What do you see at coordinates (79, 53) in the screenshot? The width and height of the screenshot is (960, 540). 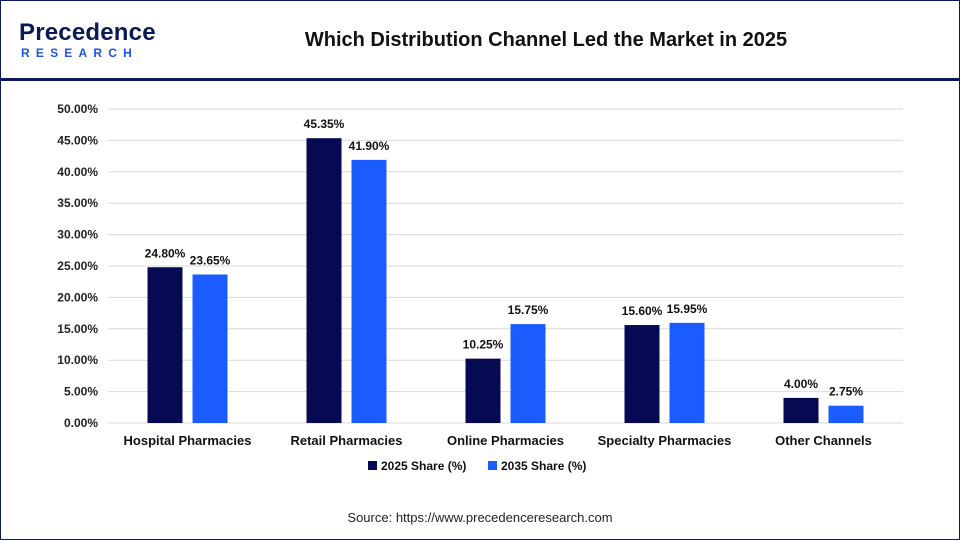 I see `logo-subtitle: RESEARCH` at bounding box center [79, 53].